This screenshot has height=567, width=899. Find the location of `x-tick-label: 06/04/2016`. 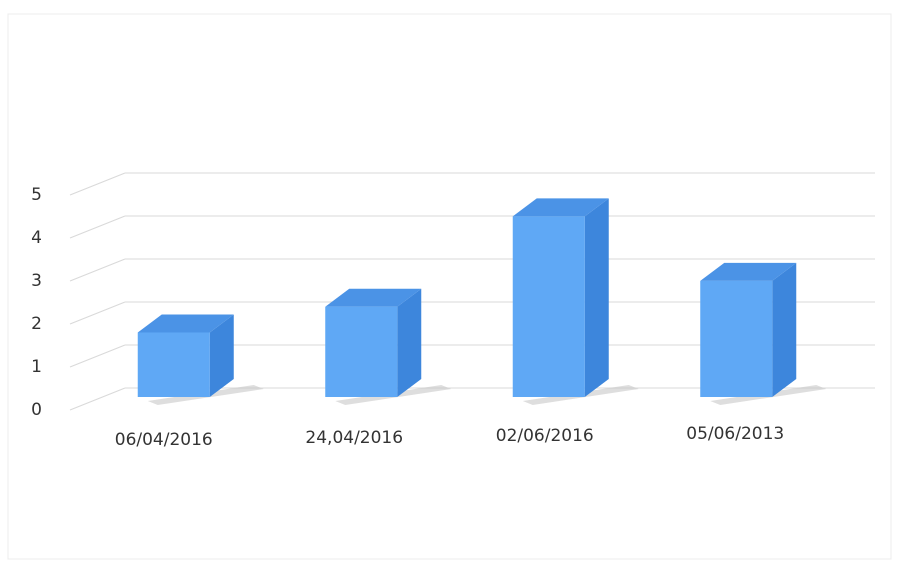

x-tick-label: 06/04/2016 is located at coordinates (164, 440).